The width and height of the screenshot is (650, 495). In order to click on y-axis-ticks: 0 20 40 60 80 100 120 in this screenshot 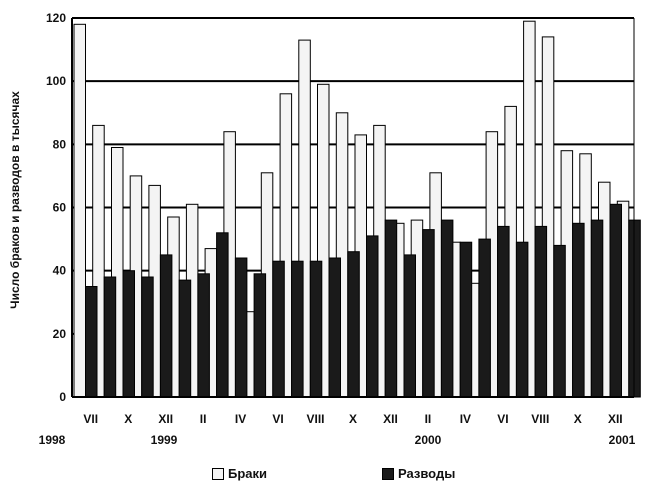, I will do `click(56, 207)`.